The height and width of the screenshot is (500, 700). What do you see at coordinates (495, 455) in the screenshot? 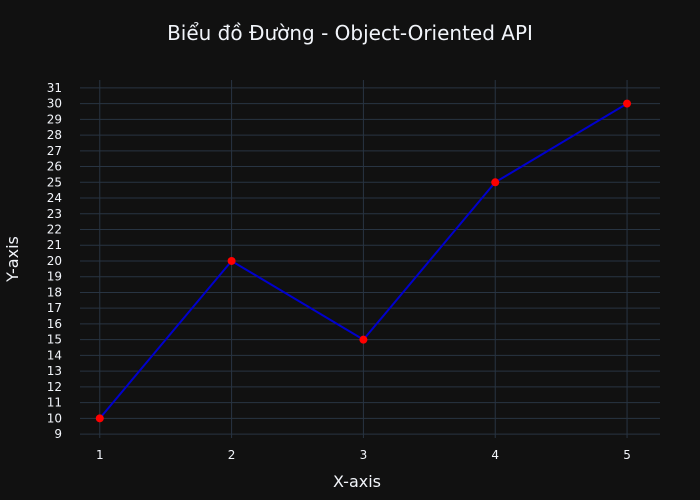
I see `x-tick-label: 4` at bounding box center [495, 455].